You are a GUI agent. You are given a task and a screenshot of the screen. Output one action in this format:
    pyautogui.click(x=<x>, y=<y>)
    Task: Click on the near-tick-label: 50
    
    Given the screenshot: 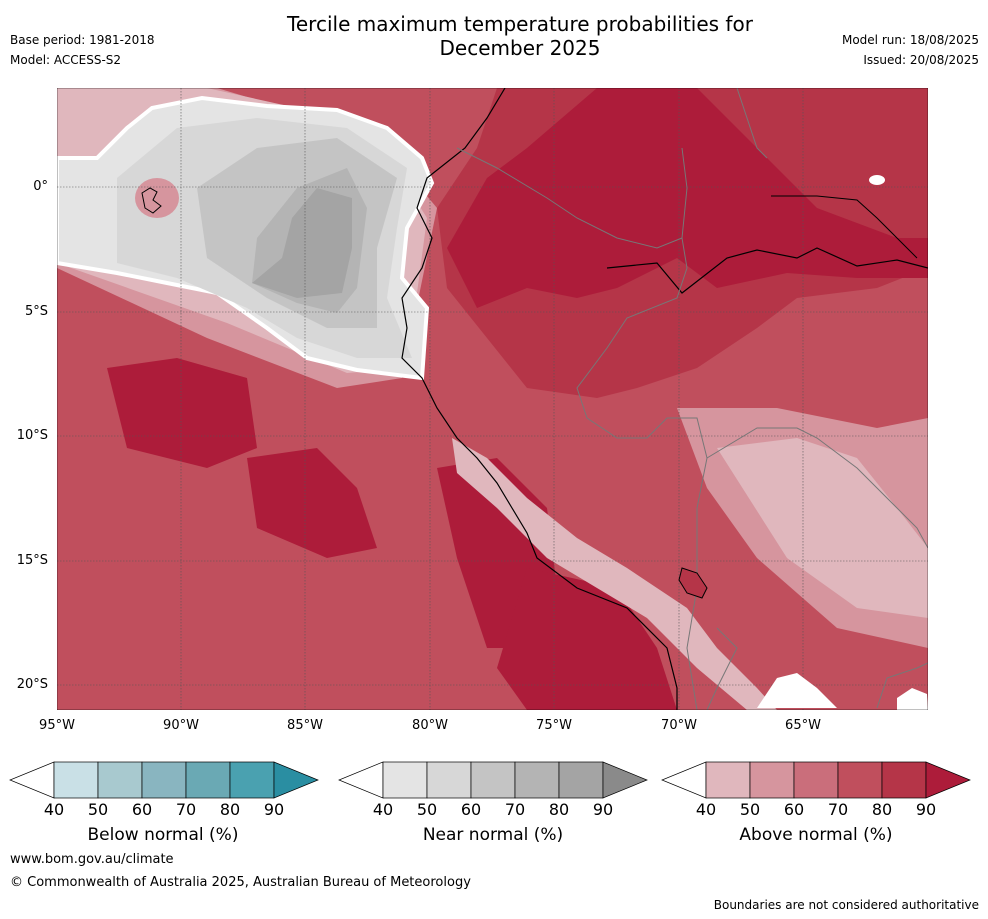 What is the action you would take?
    pyautogui.click(x=427, y=809)
    